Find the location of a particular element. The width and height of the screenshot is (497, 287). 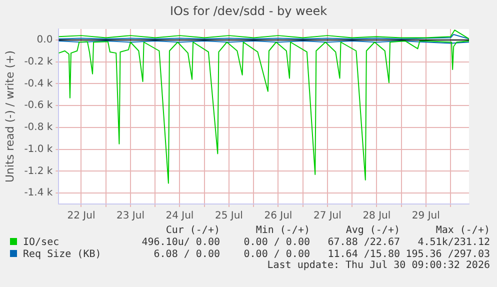

y-tick-label: -1.2 k is located at coordinates (38, 171).